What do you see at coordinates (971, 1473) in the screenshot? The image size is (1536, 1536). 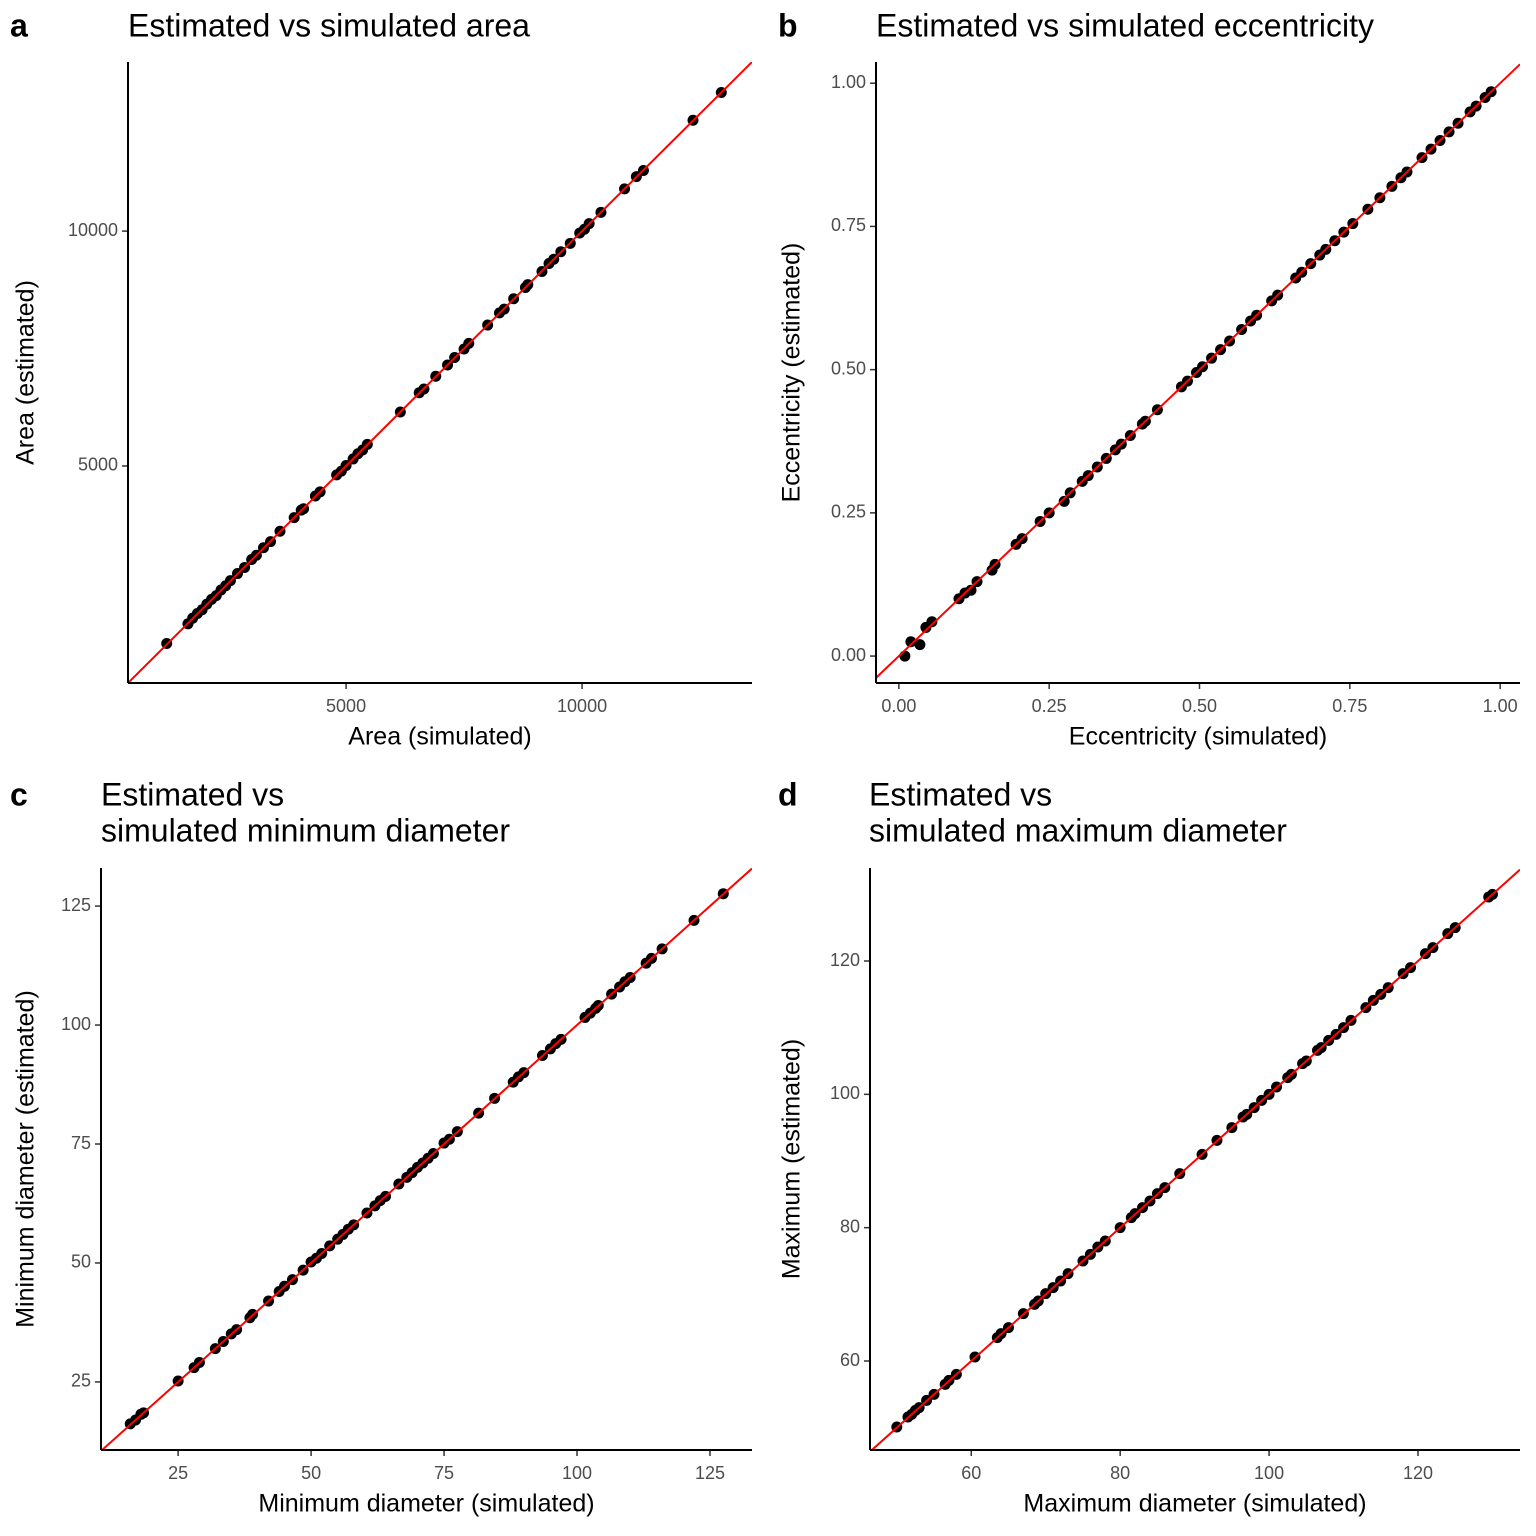 I see `x-tick-label: 60` at bounding box center [971, 1473].